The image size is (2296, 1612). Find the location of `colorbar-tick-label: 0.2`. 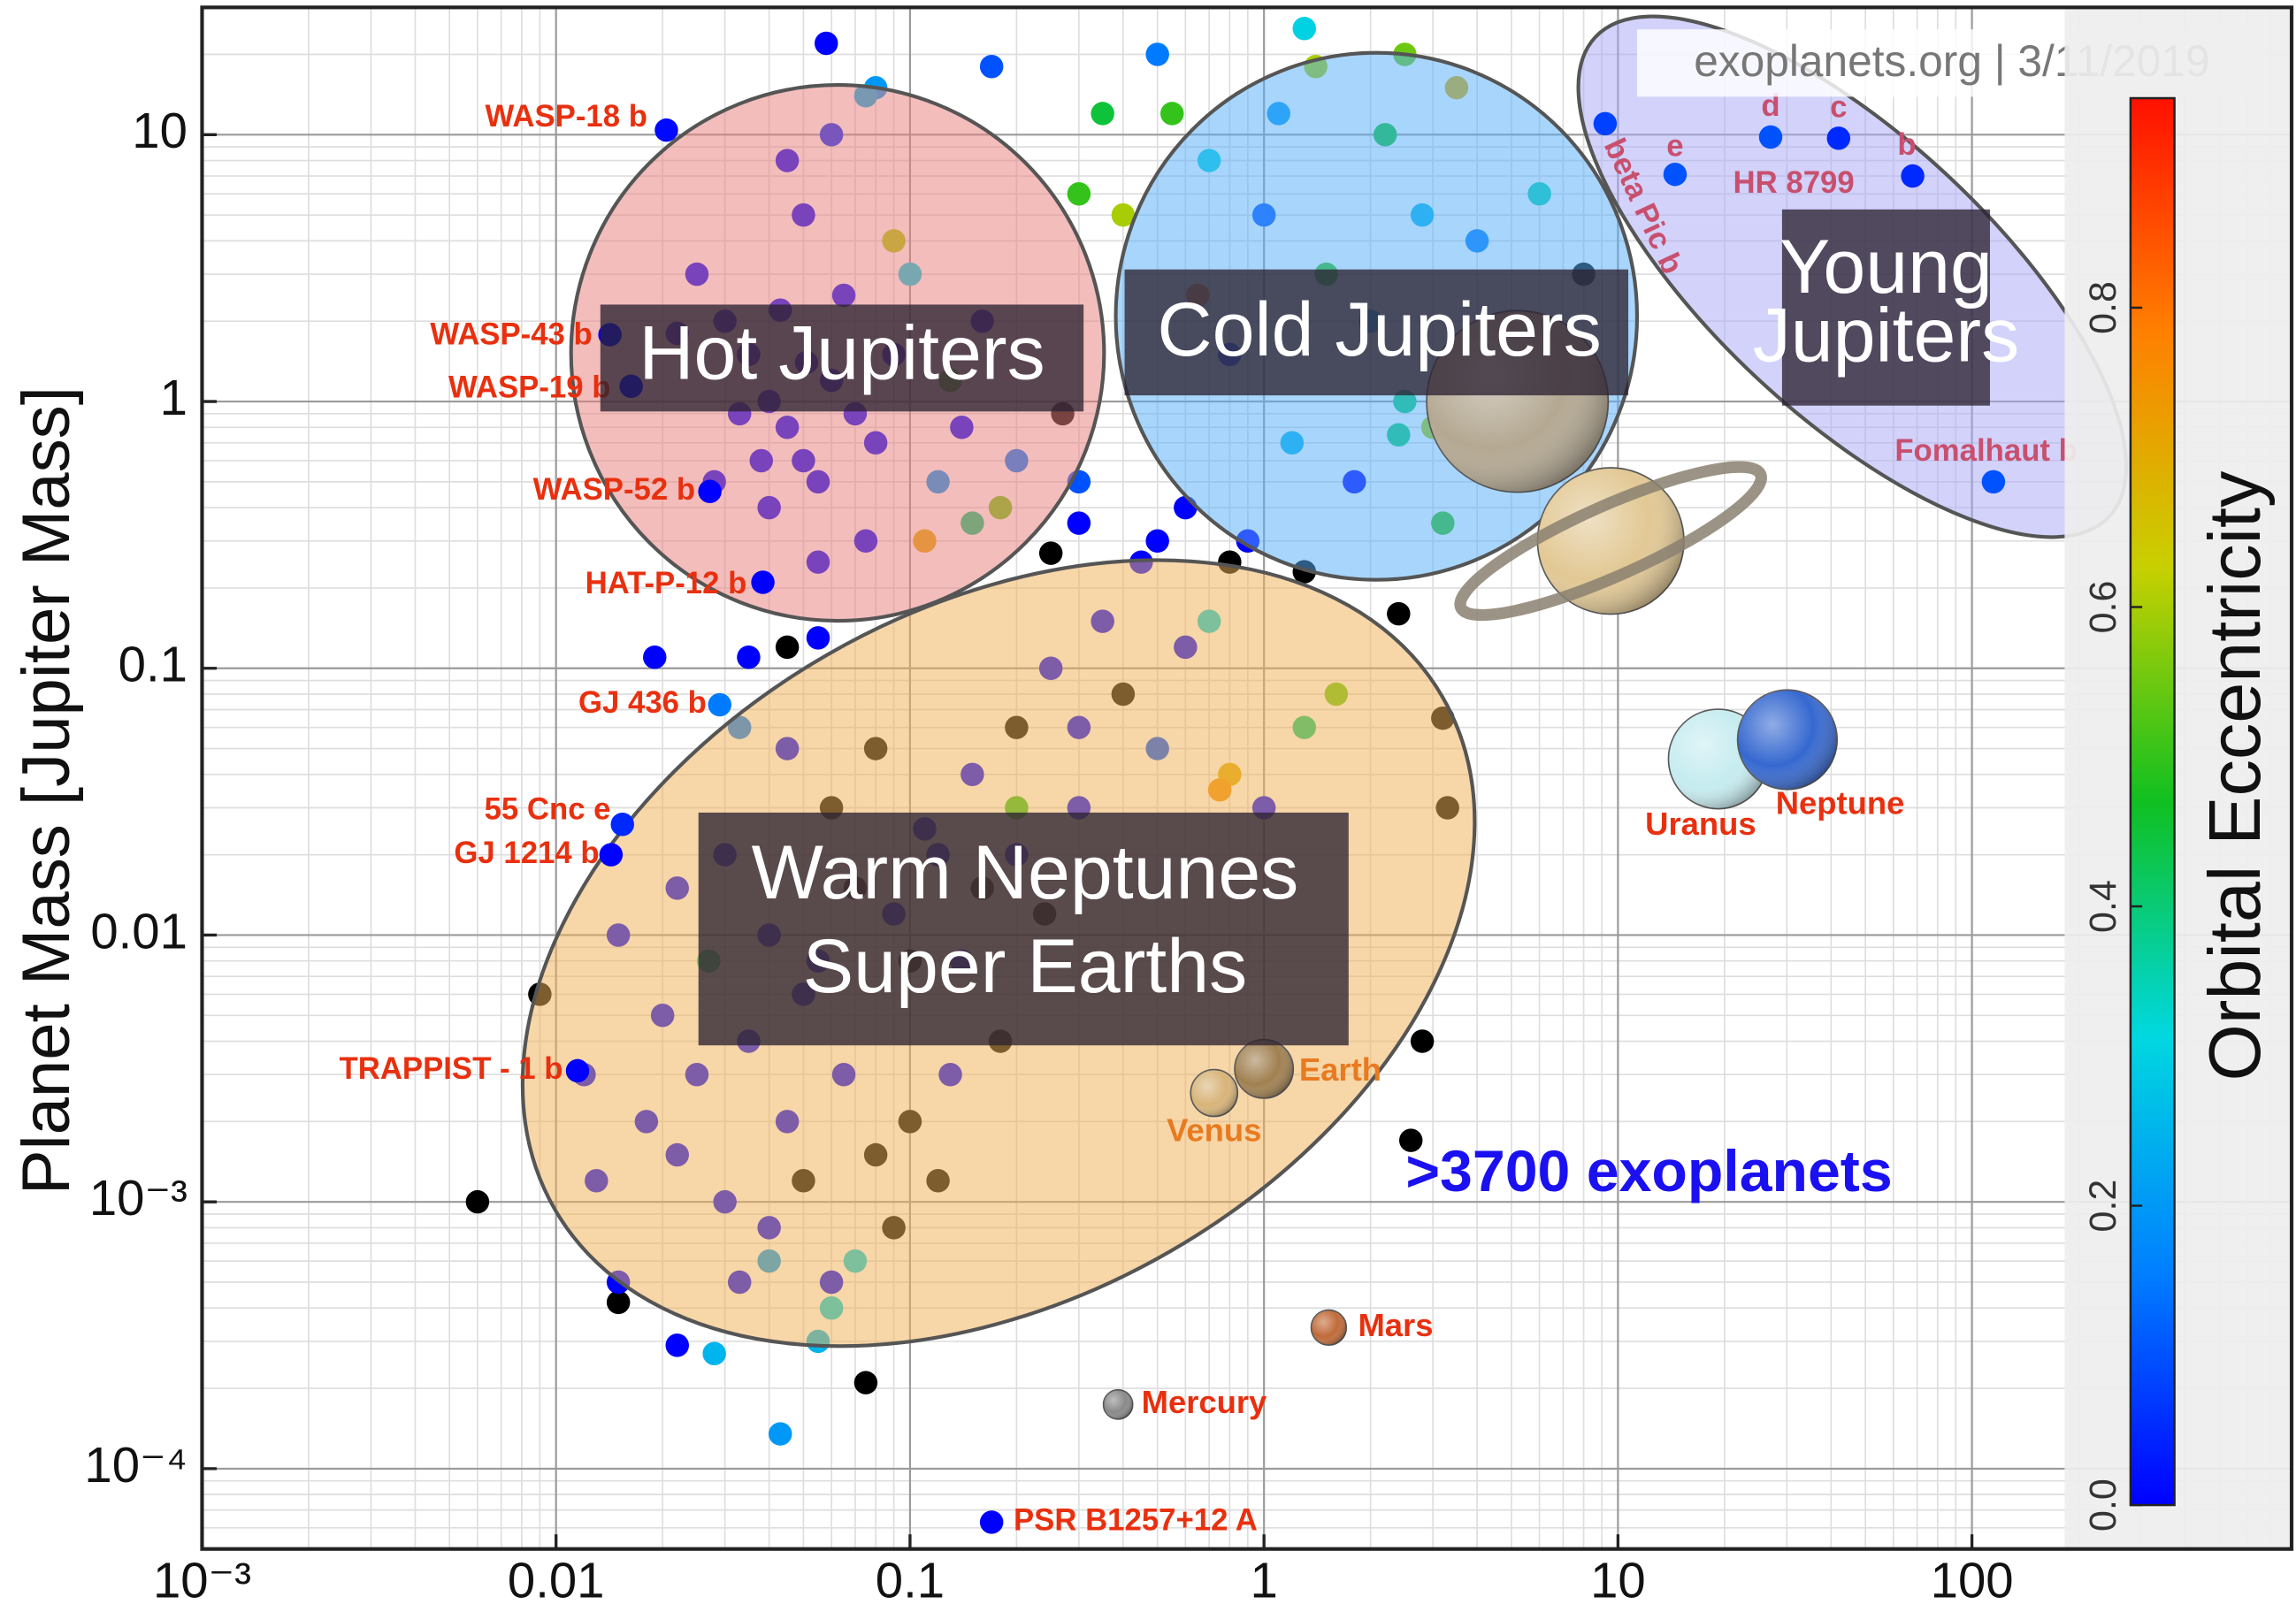

colorbar-tick-label: 0.2 is located at coordinates (2103, 1206).